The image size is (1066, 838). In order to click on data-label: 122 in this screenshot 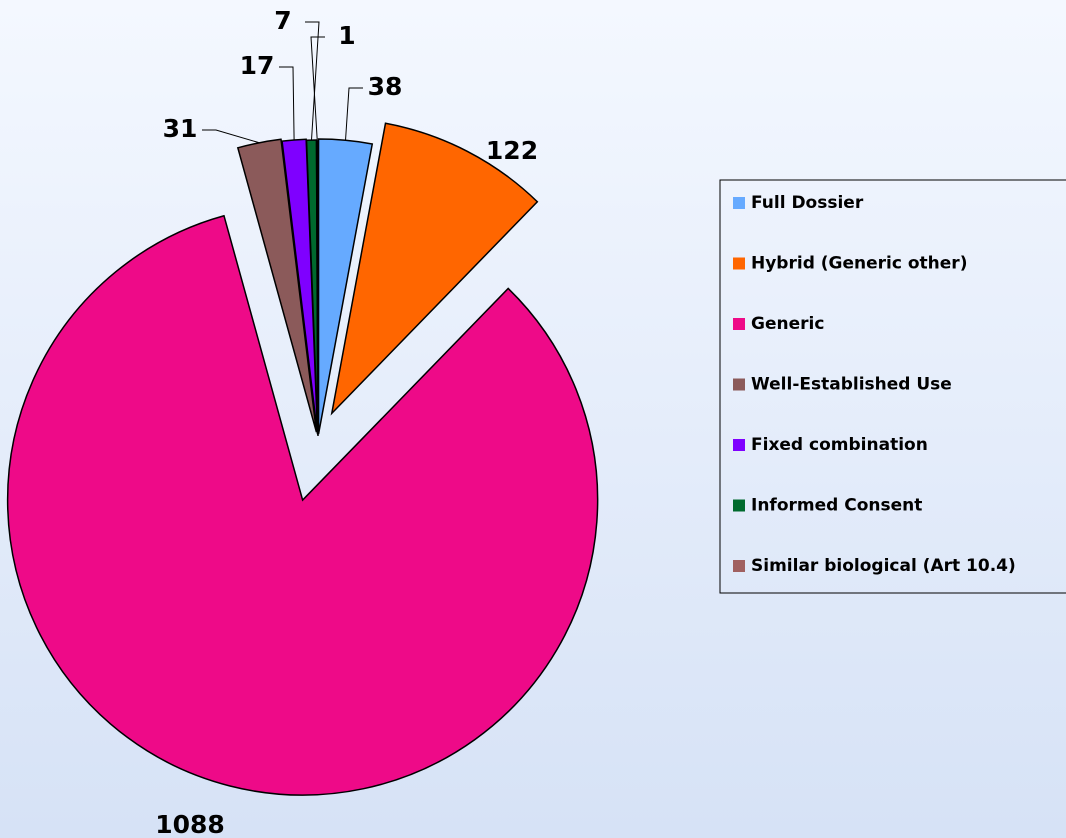, I will do `click(512, 150)`.